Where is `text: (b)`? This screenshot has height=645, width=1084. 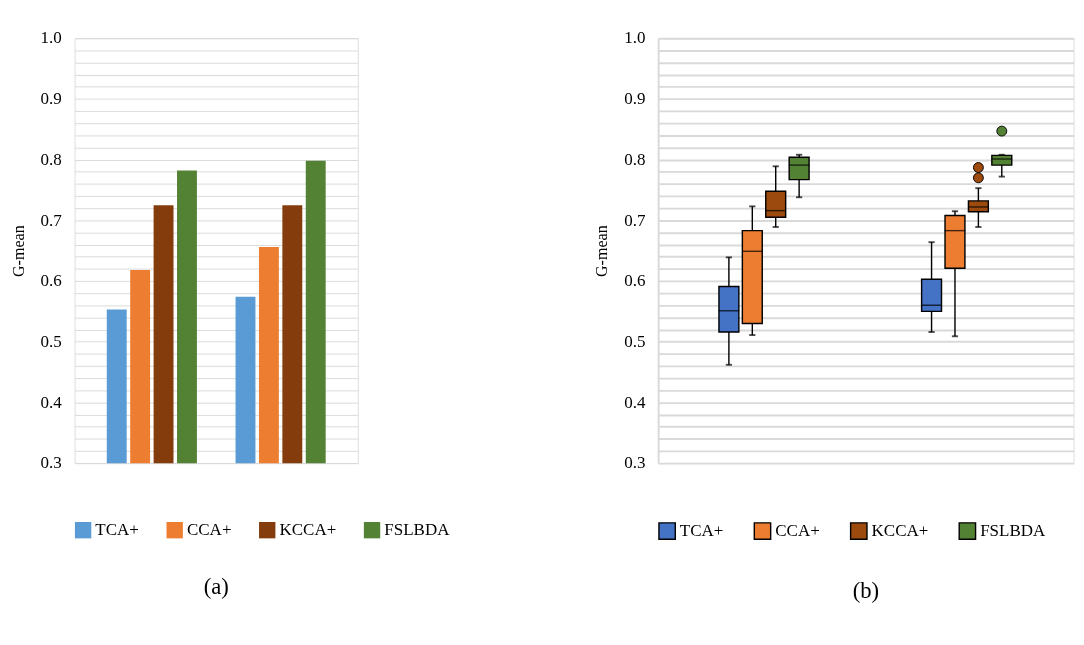
text: (b) is located at coordinates (866, 591).